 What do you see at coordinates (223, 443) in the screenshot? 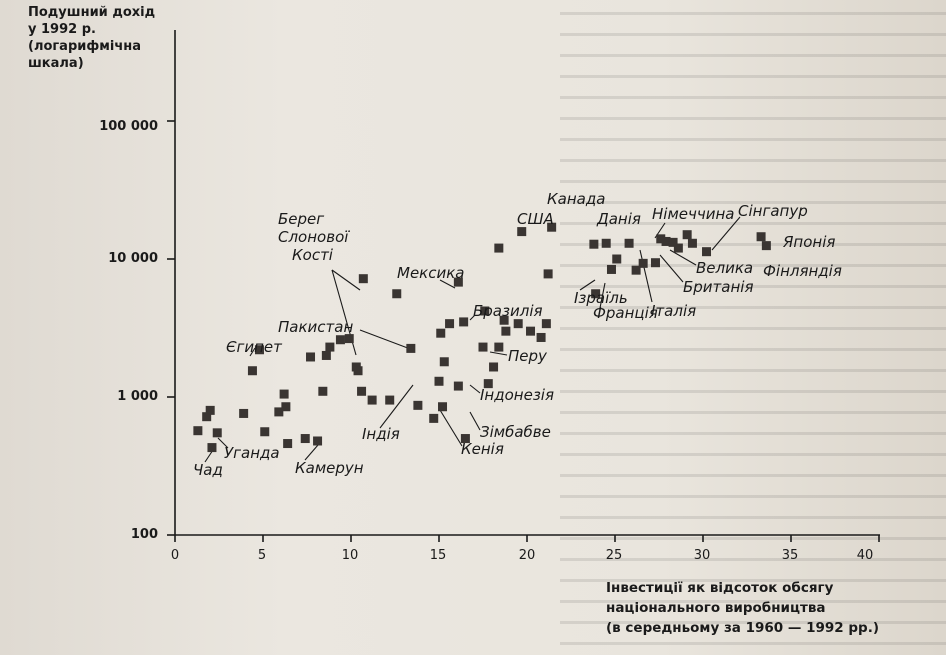
I see `leader-uganda` at bounding box center [223, 443].